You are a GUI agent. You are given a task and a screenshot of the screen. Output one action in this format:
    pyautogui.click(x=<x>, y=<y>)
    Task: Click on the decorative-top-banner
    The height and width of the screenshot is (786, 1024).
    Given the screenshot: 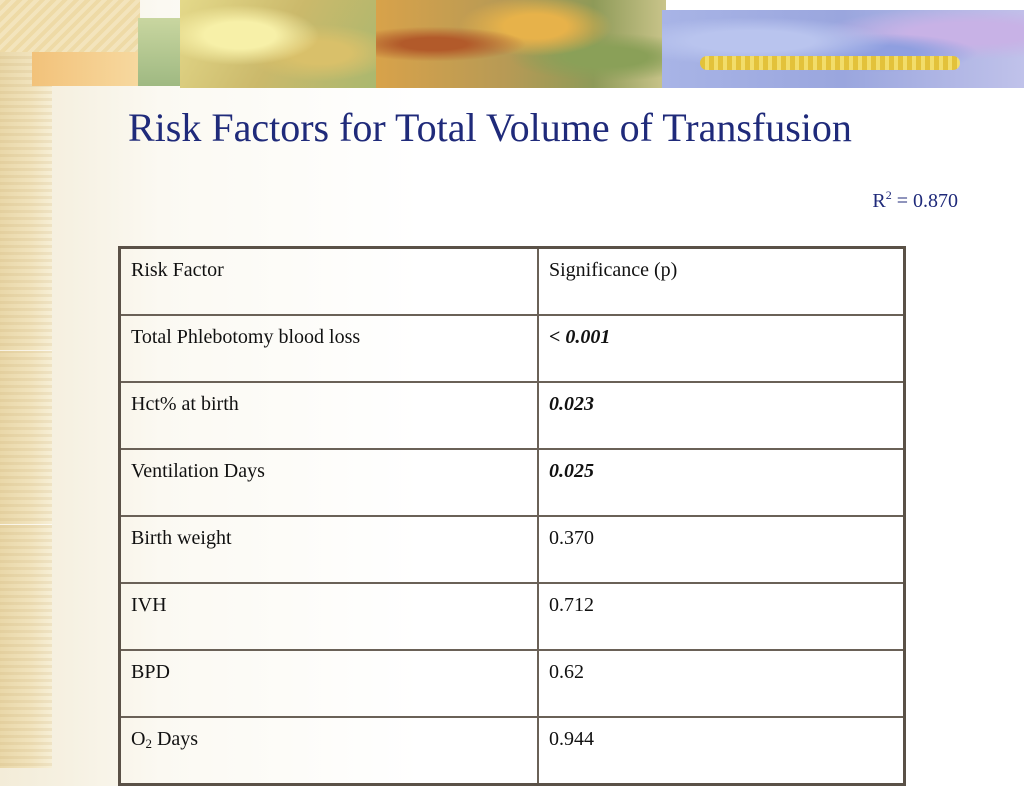 What is the action you would take?
    pyautogui.click(x=512, y=44)
    